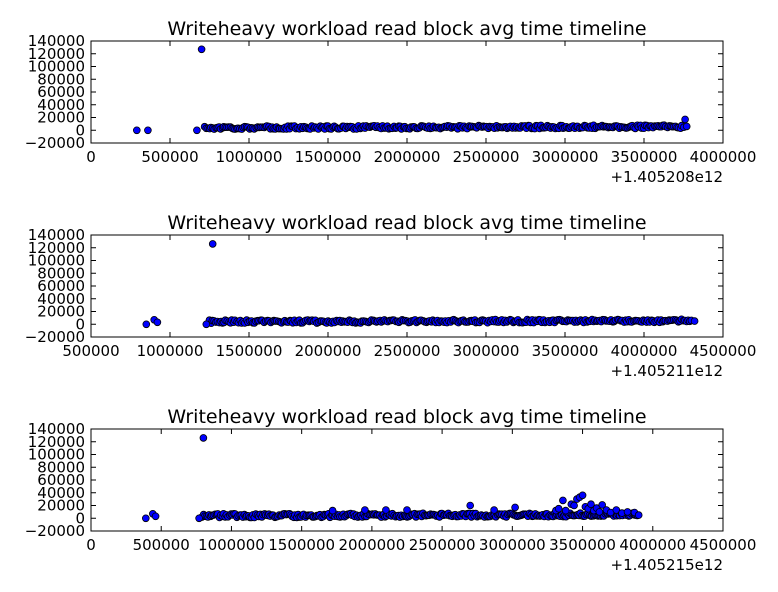  I want to click on subplot-1-frame, so click(407, 92).